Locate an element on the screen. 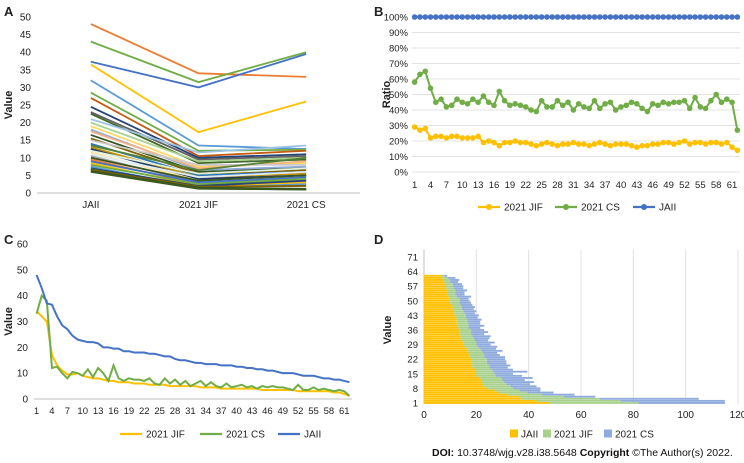 The height and width of the screenshot is (463, 744). b-ytick-label: 80% is located at coordinates (399, 49).